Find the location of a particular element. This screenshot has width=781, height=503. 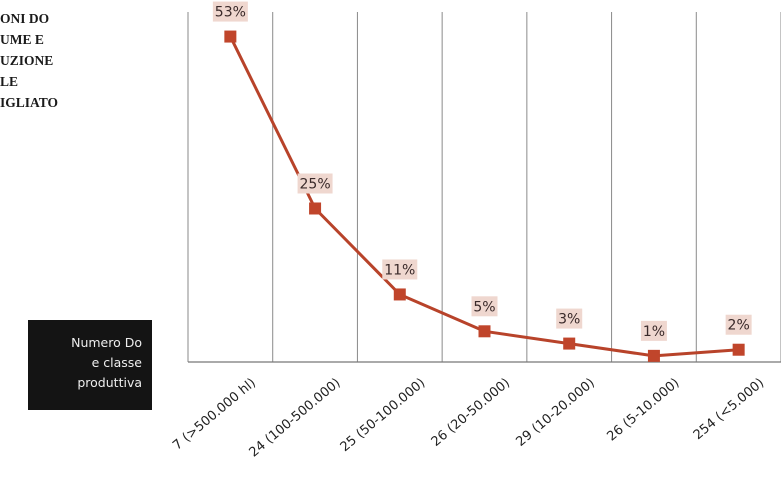

data-label: 11% is located at coordinates (399, 270).